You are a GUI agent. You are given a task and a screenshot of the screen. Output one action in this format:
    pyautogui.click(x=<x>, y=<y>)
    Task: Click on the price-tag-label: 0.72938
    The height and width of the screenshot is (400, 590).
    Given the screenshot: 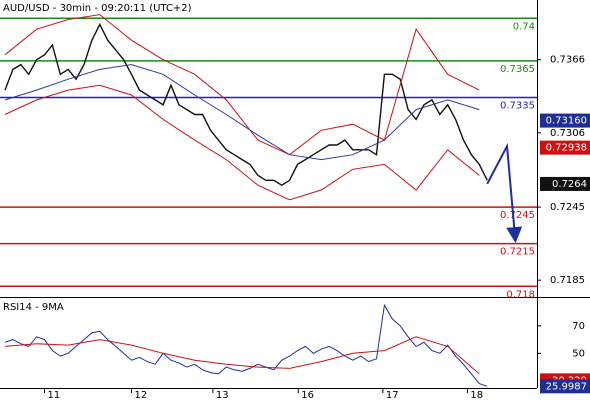 What is the action you would take?
    pyautogui.click(x=566, y=148)
    